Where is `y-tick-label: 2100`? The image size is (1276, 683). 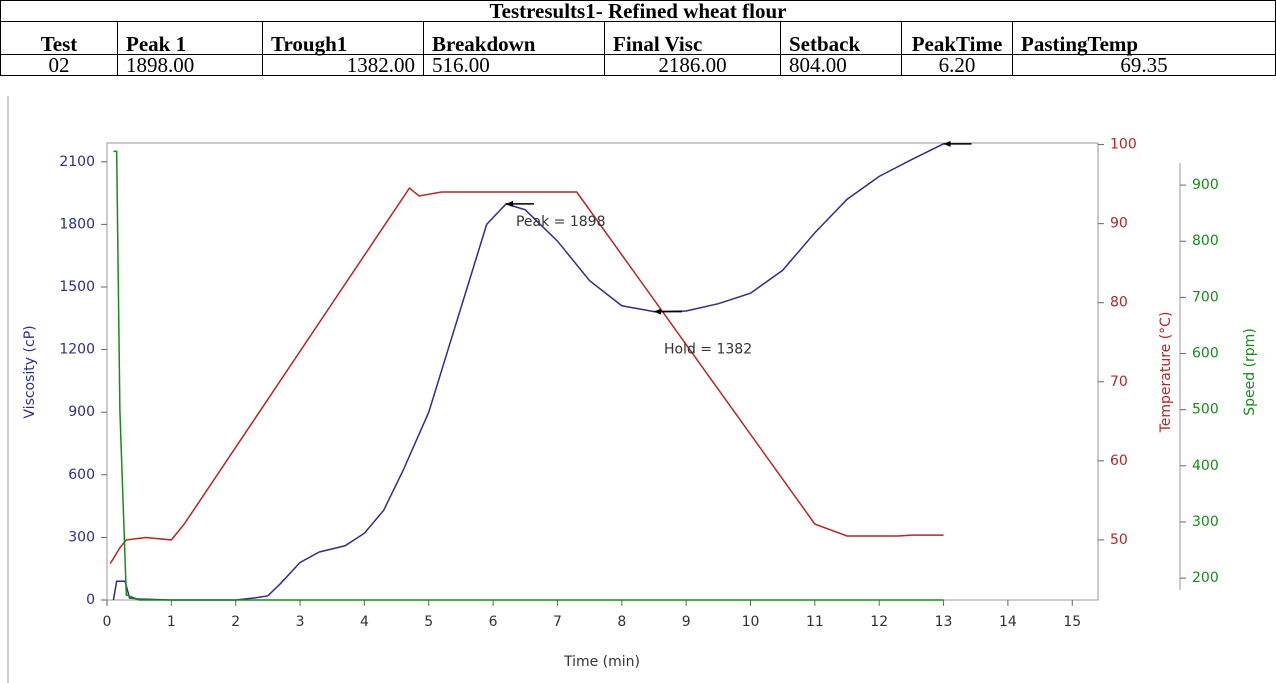
y-tick-label: 2100 is located at coordinates (77, 162).